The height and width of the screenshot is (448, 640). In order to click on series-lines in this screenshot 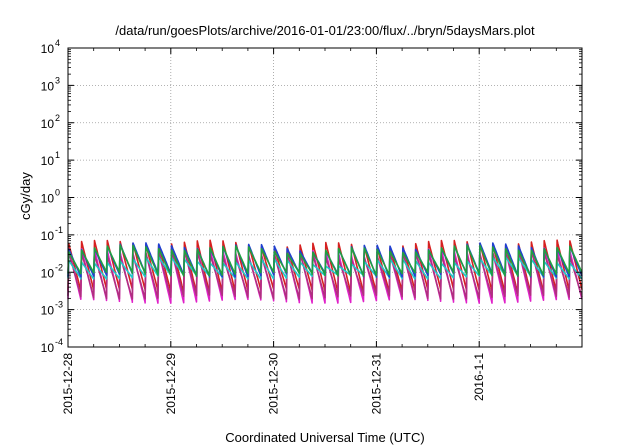, I will do `click(325, 271)`.